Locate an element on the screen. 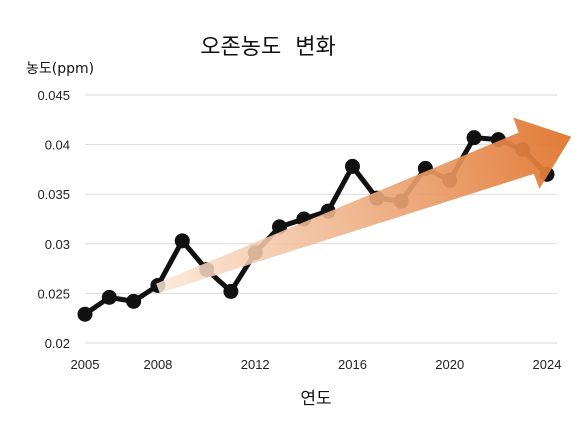 The width and height of the screenshot is (580, 422). x-axis-label: 연도 is located at coordinates (315, 399).